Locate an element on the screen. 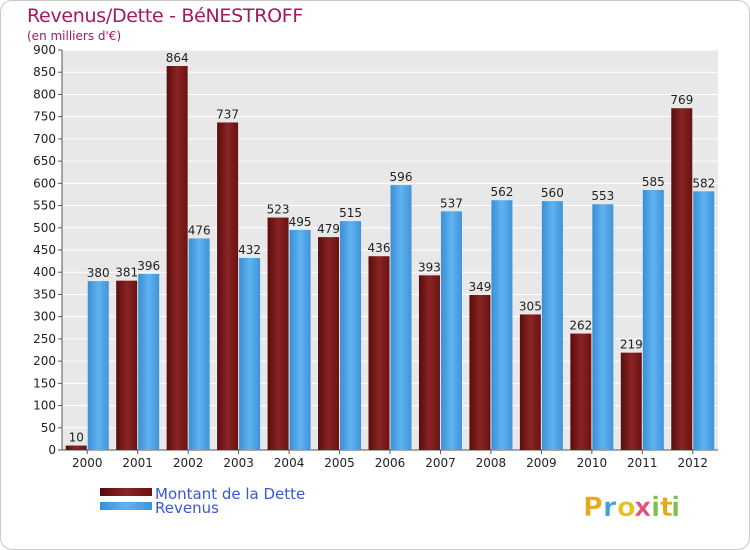  x-tick-label: 2000 is located at coordinates (87, 463).